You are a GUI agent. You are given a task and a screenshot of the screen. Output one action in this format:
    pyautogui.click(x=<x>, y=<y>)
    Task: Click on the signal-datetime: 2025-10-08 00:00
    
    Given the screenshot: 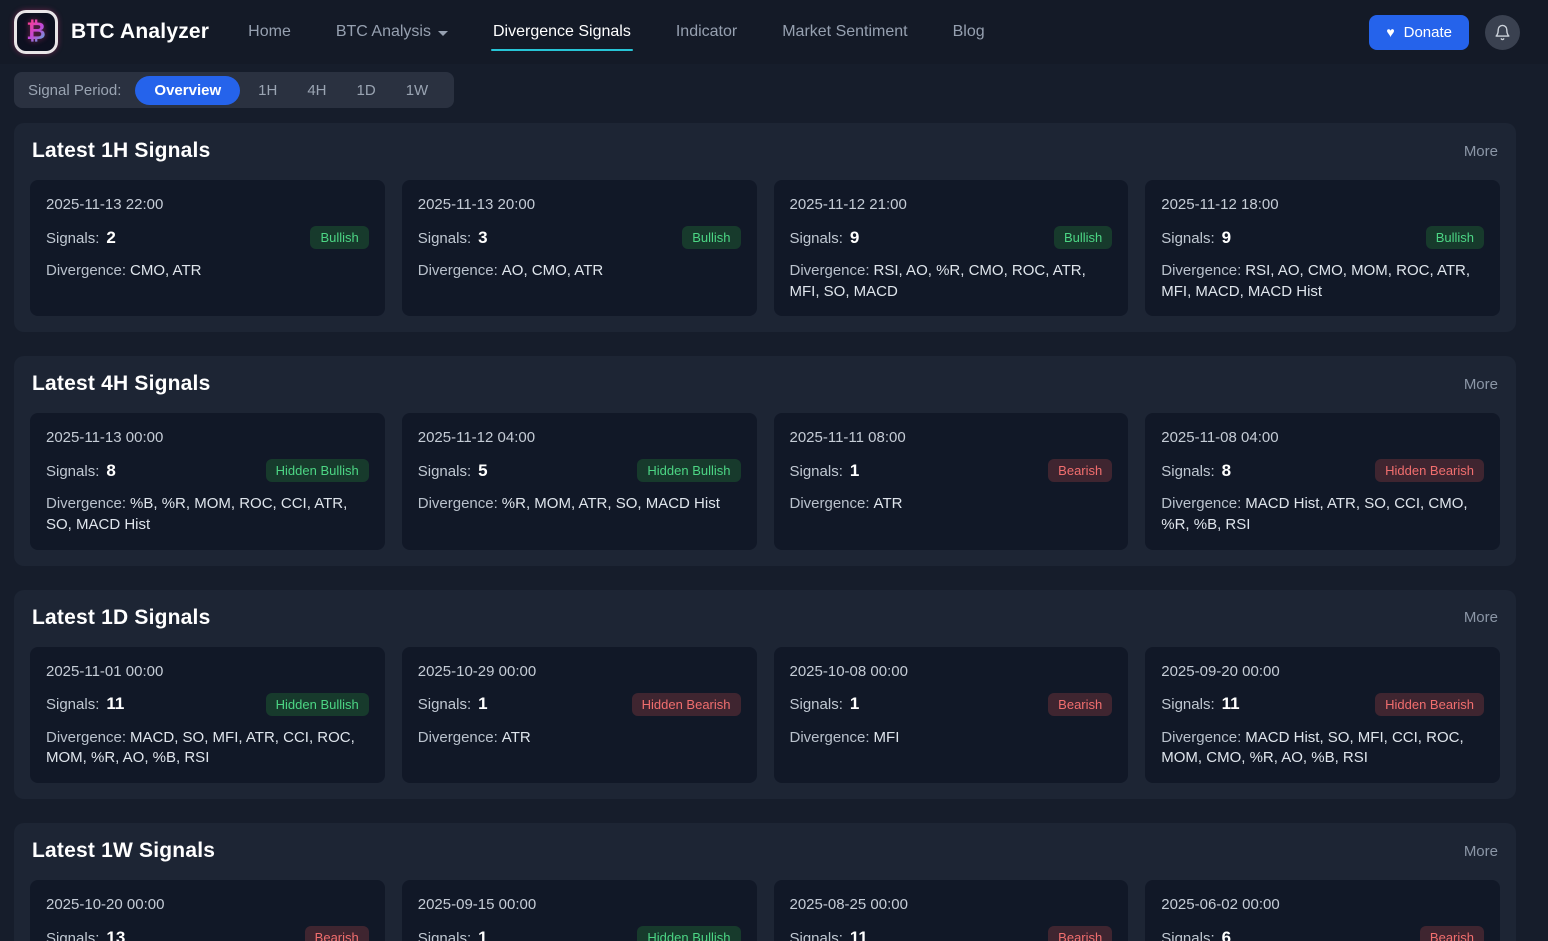 What is the action you would take?
    pyautogui.click(x=848, y=671)
    